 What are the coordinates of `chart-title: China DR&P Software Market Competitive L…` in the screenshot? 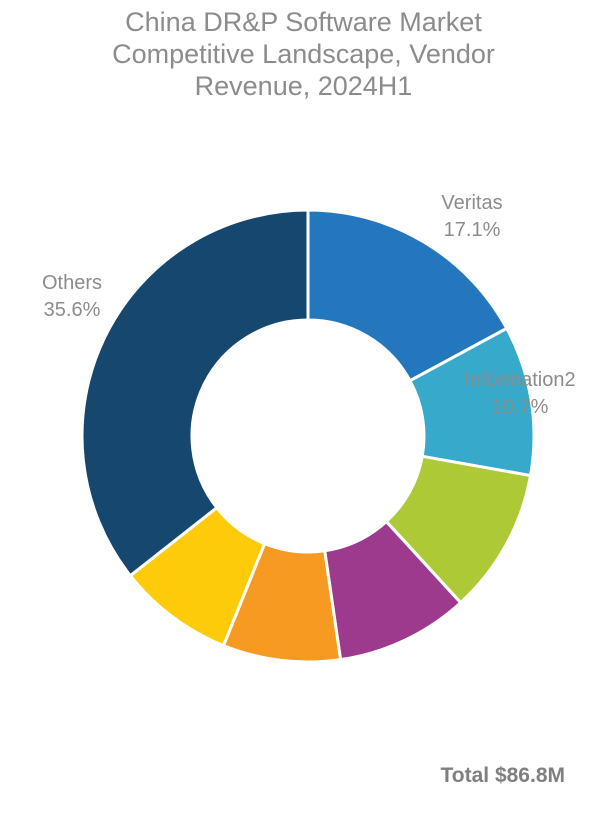 It's located at (303, 54).